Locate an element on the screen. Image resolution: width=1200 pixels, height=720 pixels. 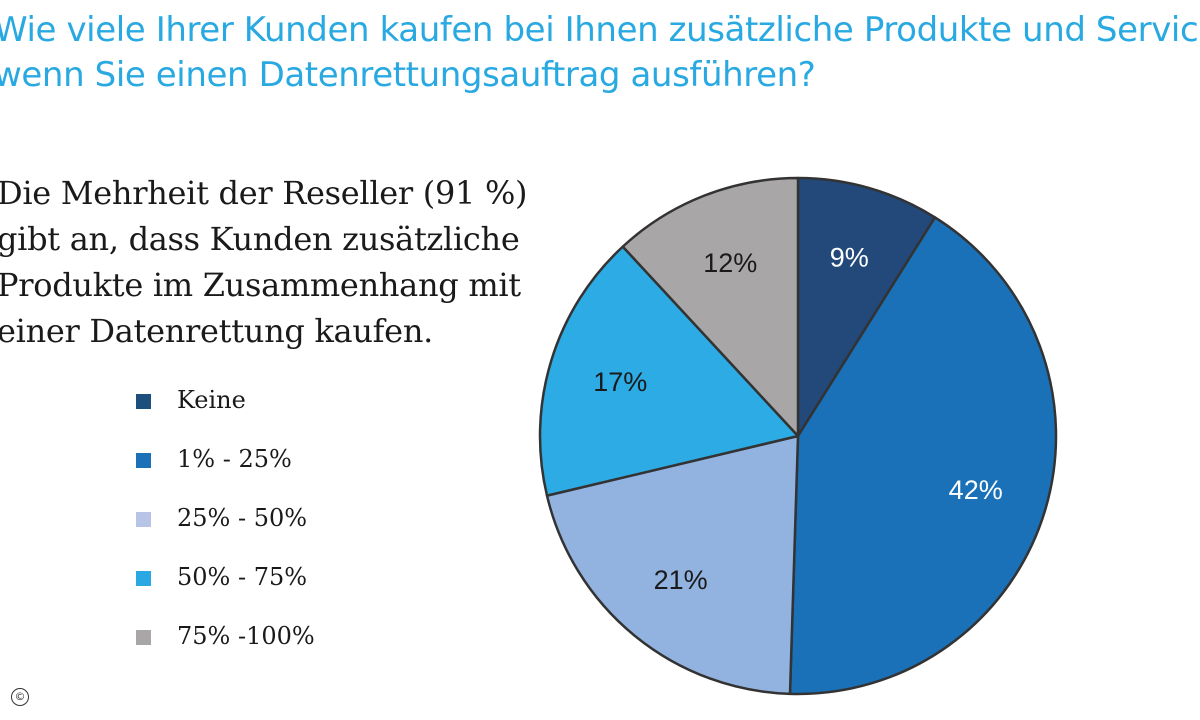
pie-slice-label-1: 42% is located at coordinates (976, 490).